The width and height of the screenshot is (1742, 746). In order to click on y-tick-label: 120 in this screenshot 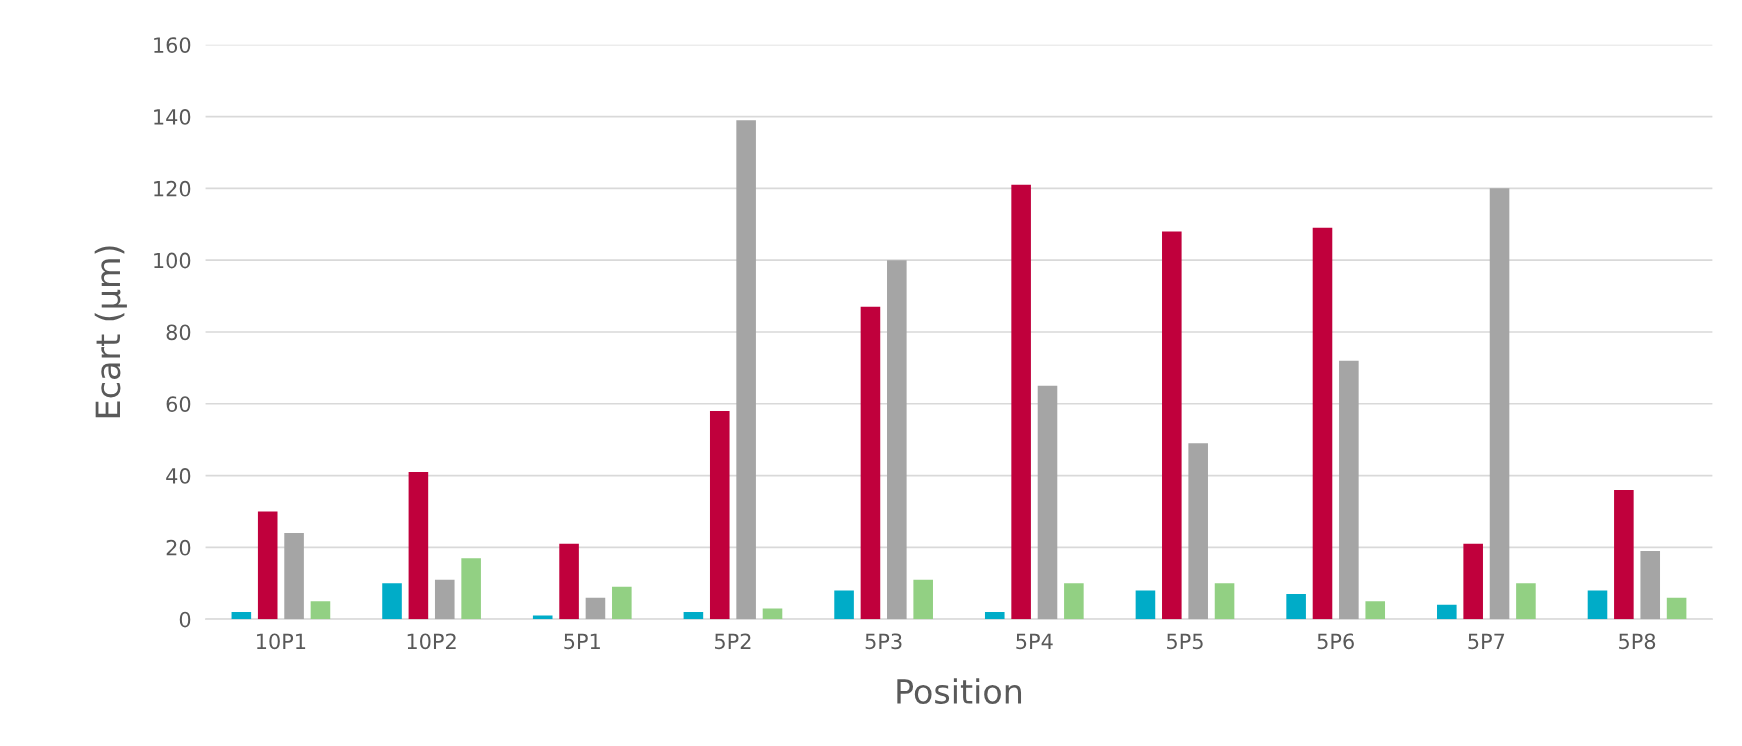, I will do `click(172, 188)`.